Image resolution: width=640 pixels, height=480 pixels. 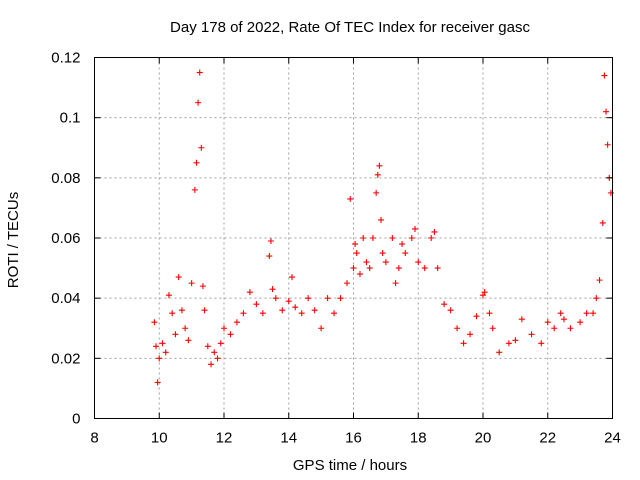 I want to click on x-tick-label: 10, so click(x=159, y=438).